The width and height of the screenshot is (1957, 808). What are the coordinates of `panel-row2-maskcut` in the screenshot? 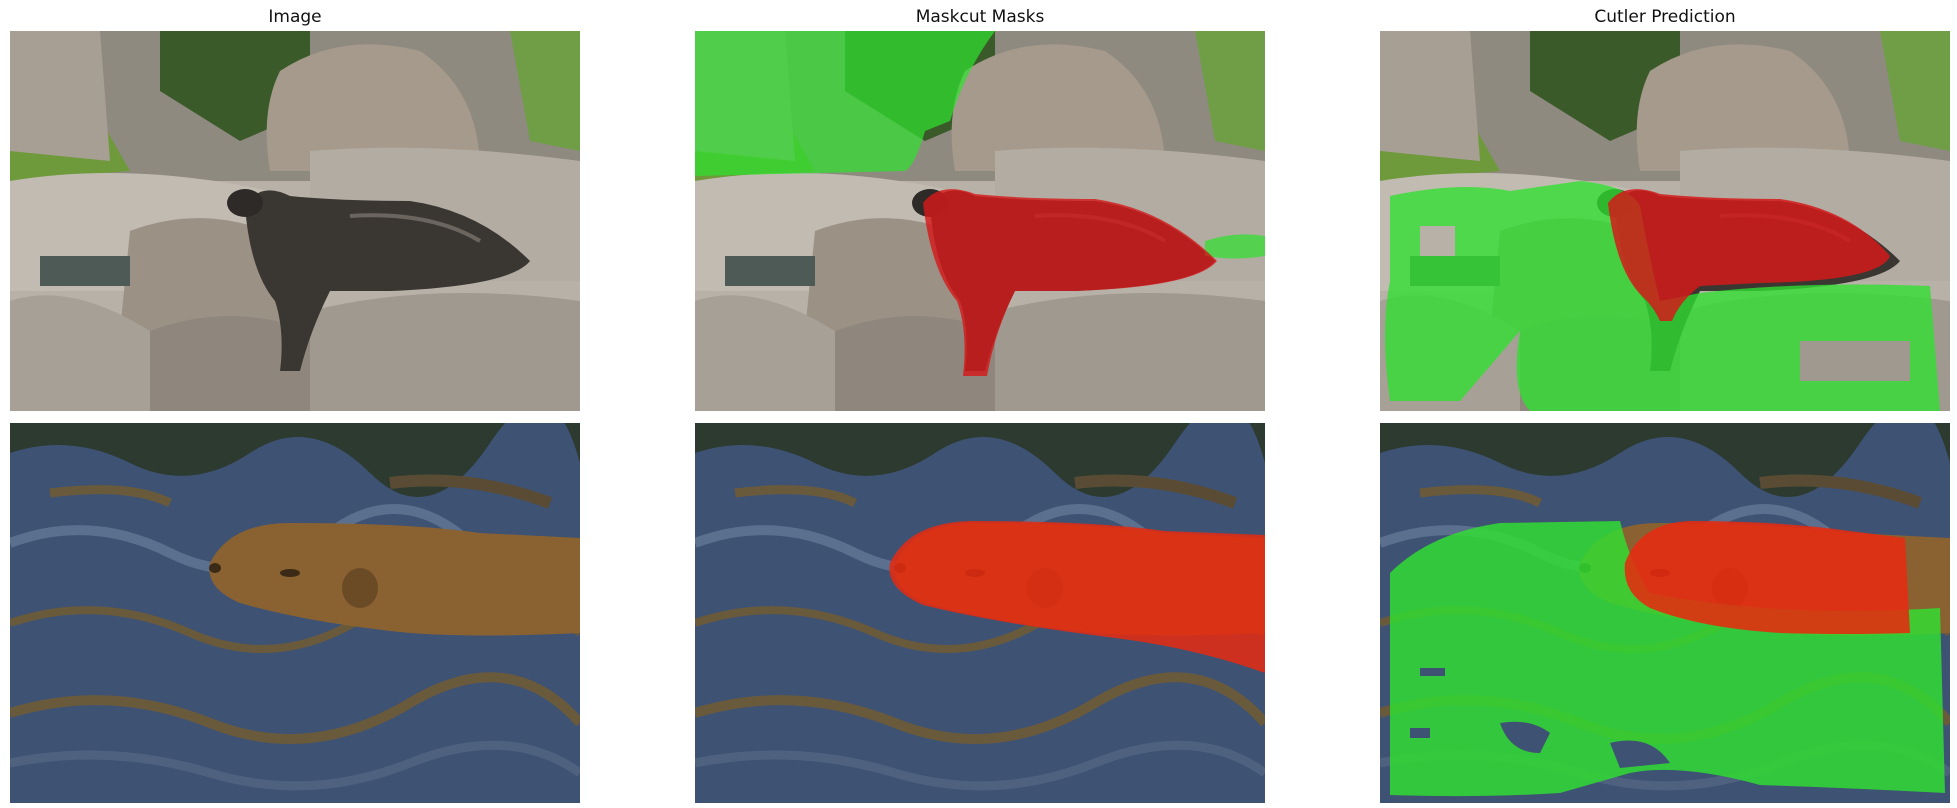 It's located at (980, 613).